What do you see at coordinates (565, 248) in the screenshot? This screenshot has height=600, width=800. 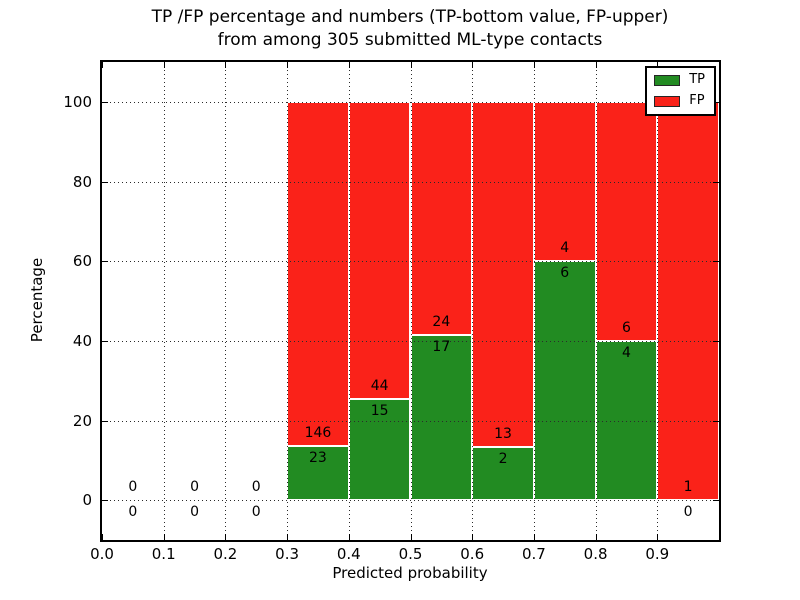 I see `fp-count-label: 4` at bounding box center [565, 248].